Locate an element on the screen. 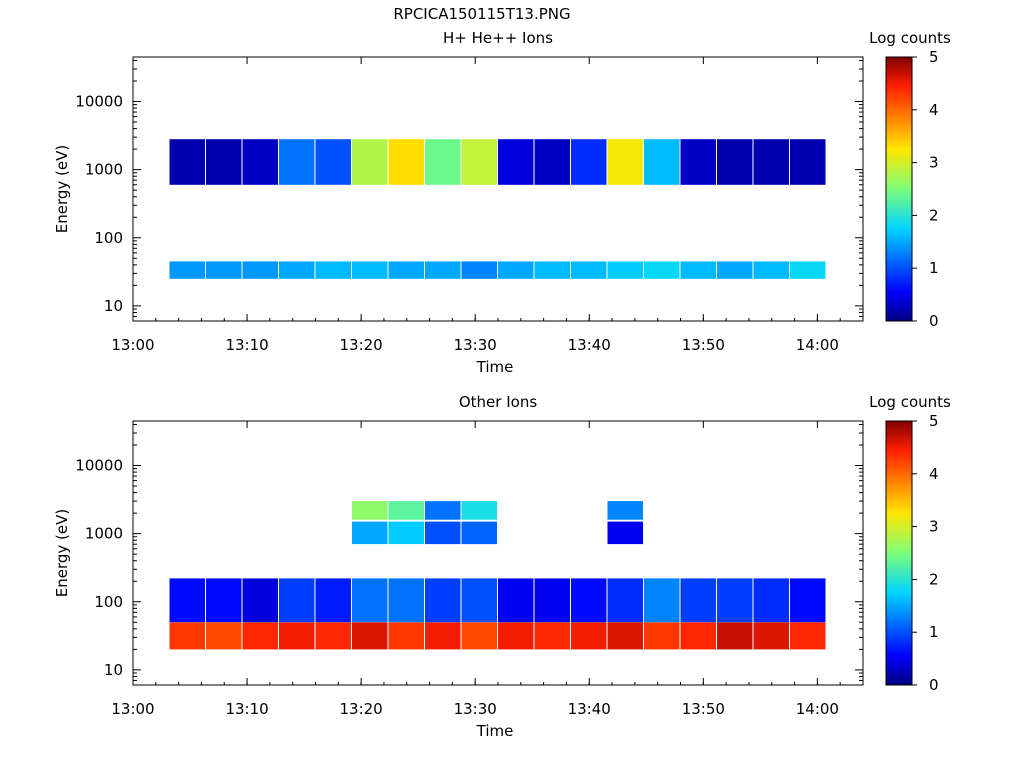 The height and width of the screenshot is (768, 1024). colorbar-tick-label: 4 is located at coordinates (934, 110).